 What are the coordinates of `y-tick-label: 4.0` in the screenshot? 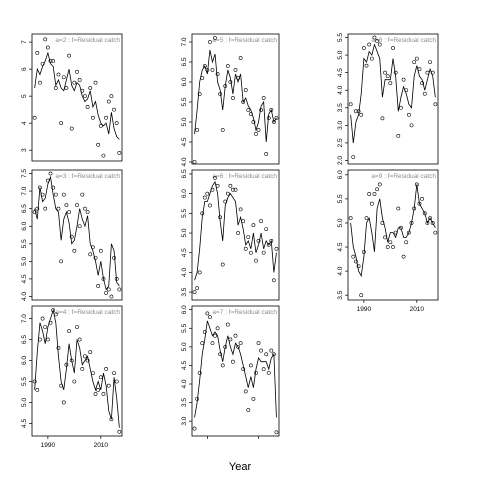 It's located at (184, 272).